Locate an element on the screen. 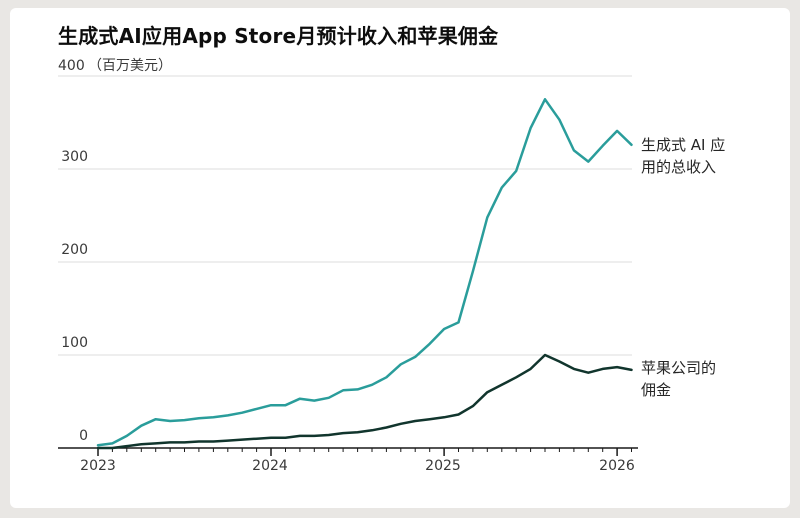  y-axis-unit-label: （百万美元） is located at coordinates (130, 66).